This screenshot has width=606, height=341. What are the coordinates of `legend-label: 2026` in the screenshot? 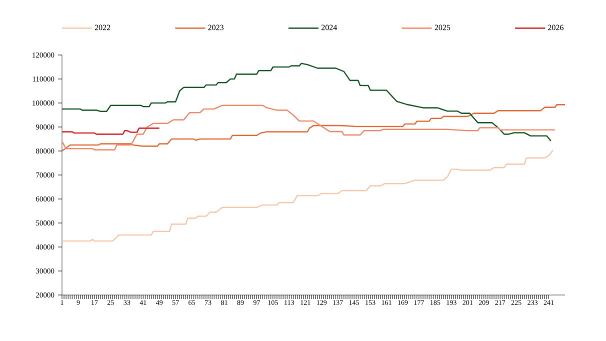 It's located at (556, 27).